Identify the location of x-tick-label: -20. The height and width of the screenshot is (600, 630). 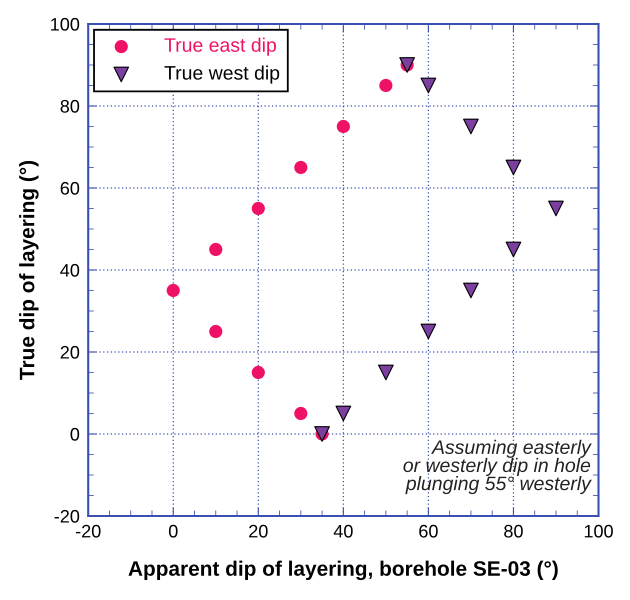
(88, 531).